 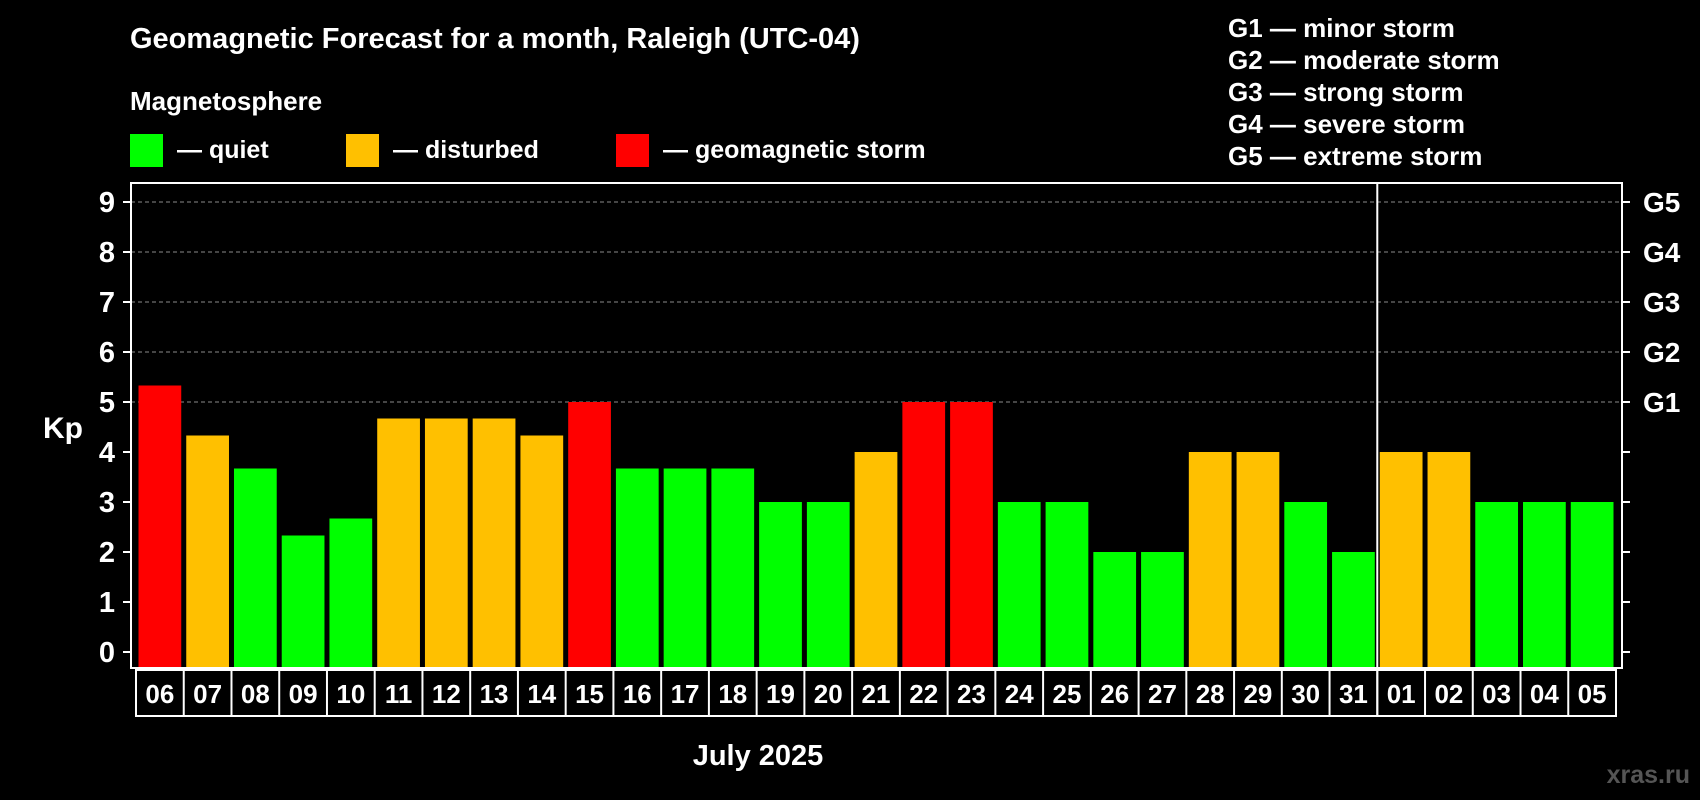 I want to click on x-tick-label: 08, so click(x=255, y=694).